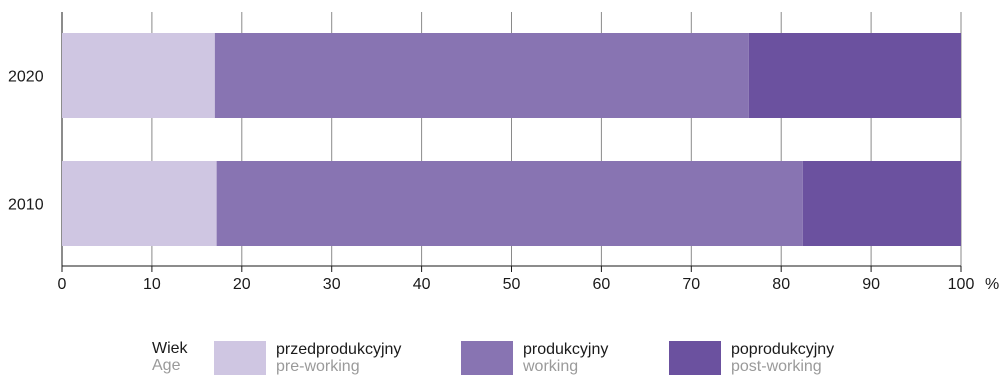 Image resolution: width=1005 pixels, height=375 pixels. I want to click on x-unit-label: %, so click(992, 283).